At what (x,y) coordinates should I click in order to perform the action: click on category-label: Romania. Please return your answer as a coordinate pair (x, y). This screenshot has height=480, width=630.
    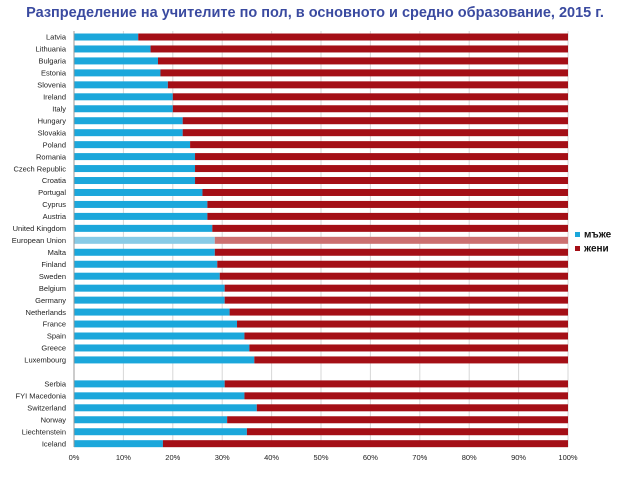
    Looking at the image, I should click on (51, 156).